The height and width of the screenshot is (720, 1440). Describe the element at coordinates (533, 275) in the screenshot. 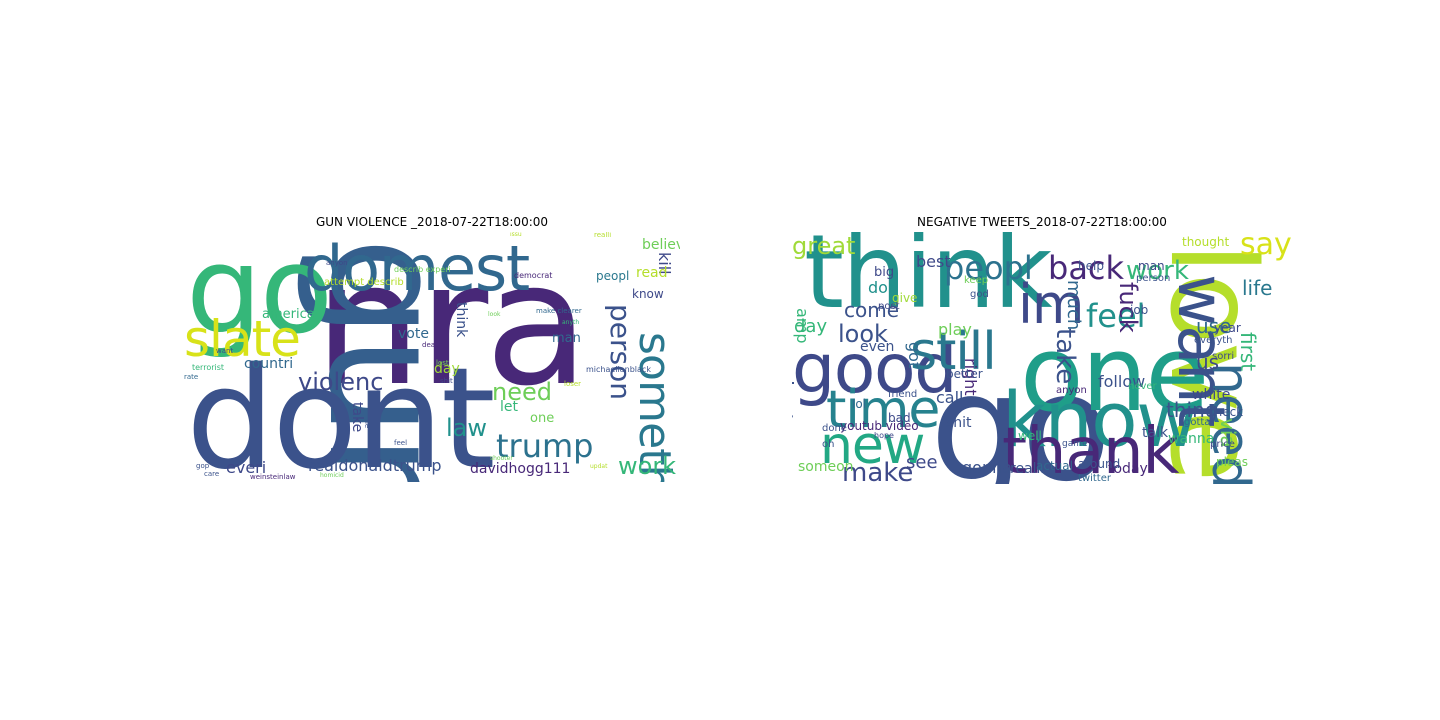

I see `cloud-word: democrat` at that location.